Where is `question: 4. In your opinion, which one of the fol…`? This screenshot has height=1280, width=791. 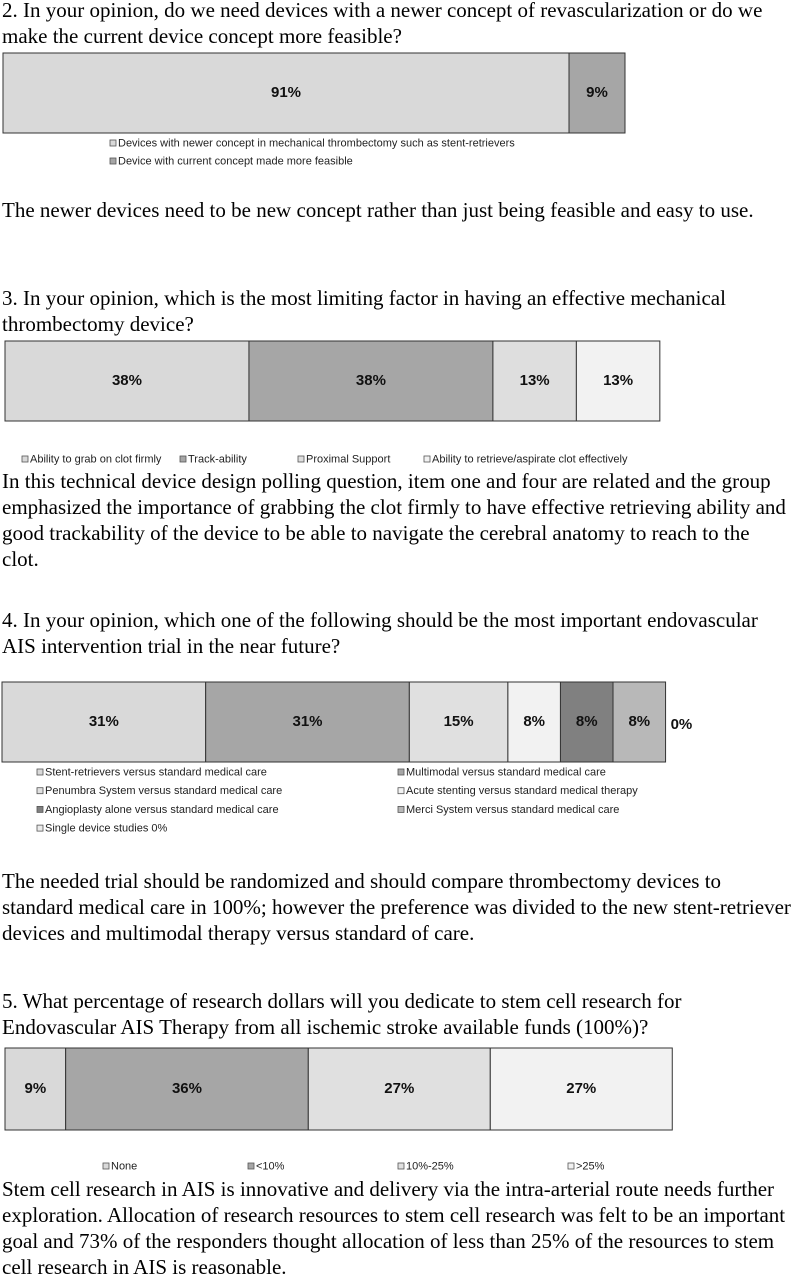 question: 4. In your opinion, which one of the fol… is located at coordinates (380, 633).